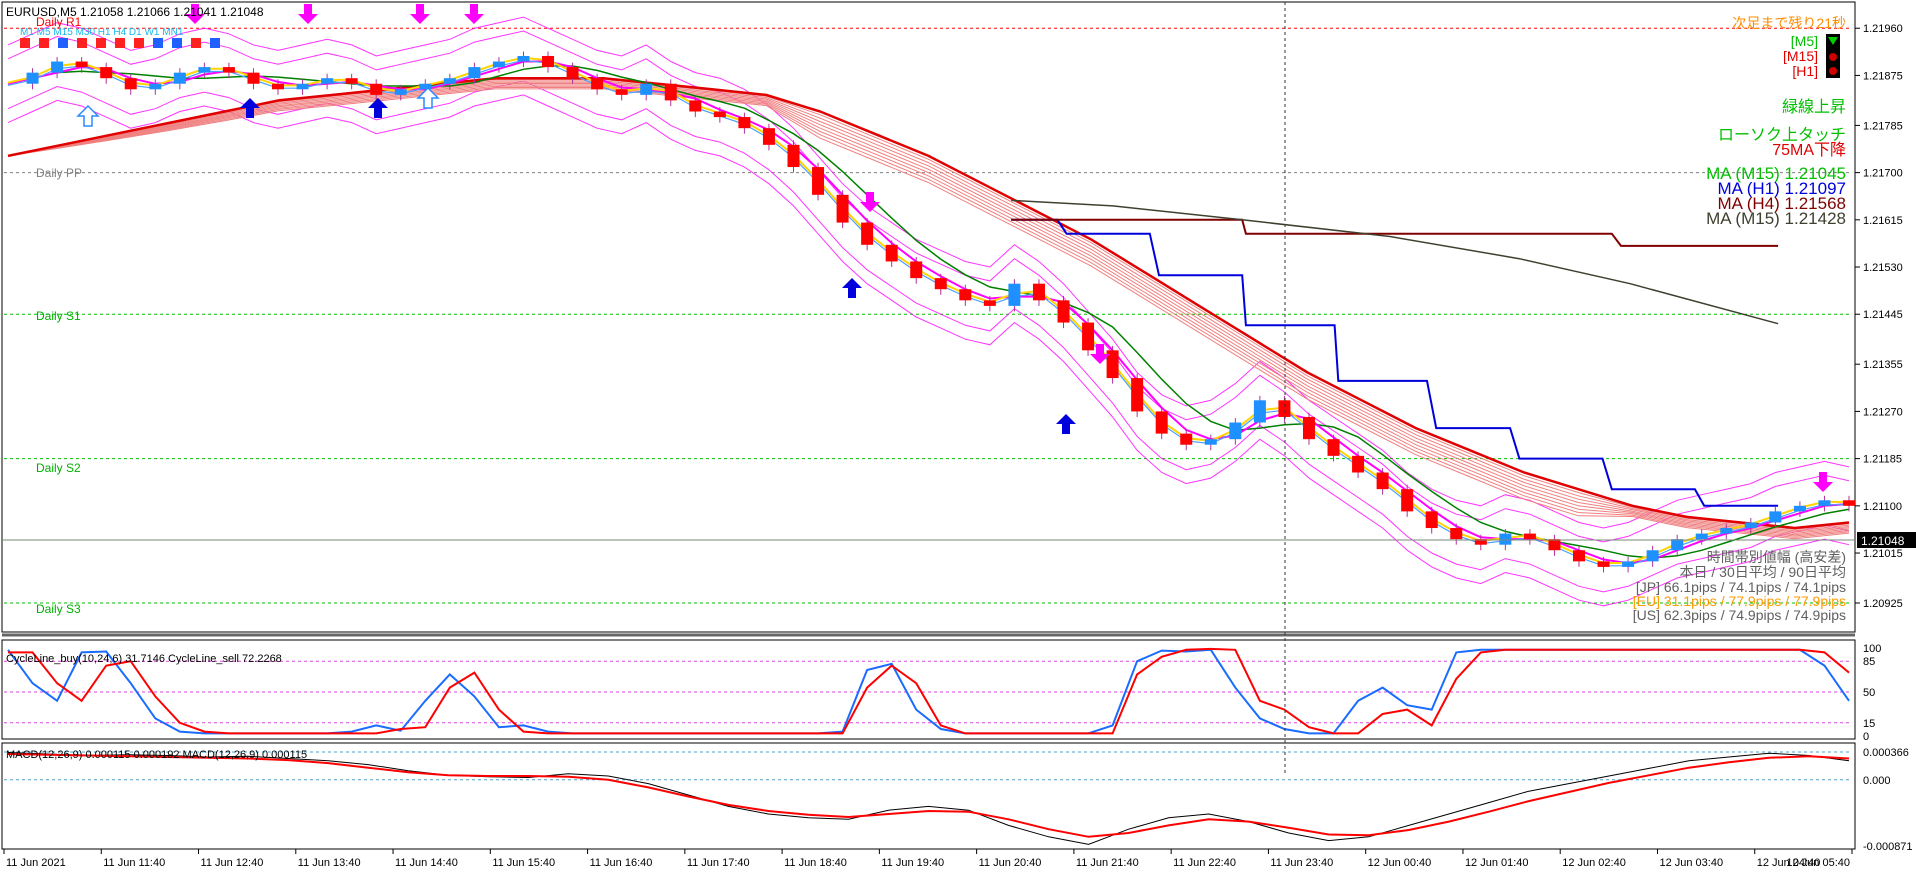 This screenshot has width=1916, height=872. Describe the element at coordinates (36, 863) in the screenshot. I see `time-tick-label: 11 Jun 2021` at that location.